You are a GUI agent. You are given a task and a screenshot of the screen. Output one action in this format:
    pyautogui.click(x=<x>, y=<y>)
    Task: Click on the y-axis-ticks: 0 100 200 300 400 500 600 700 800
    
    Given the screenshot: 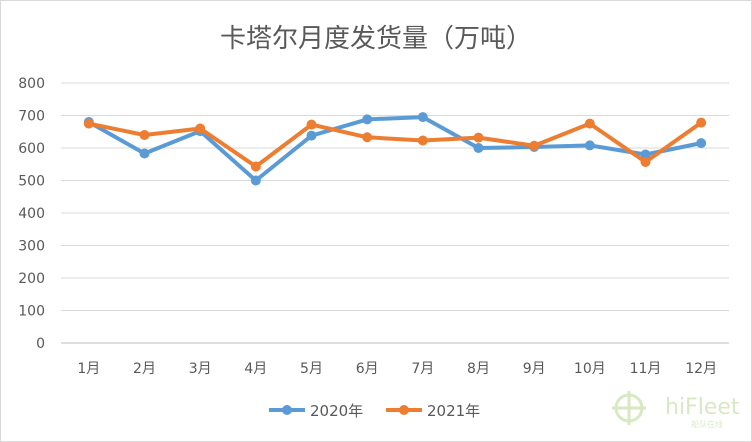 What is the action you would take?
    pyautogui.click(x=31, y=214)
    